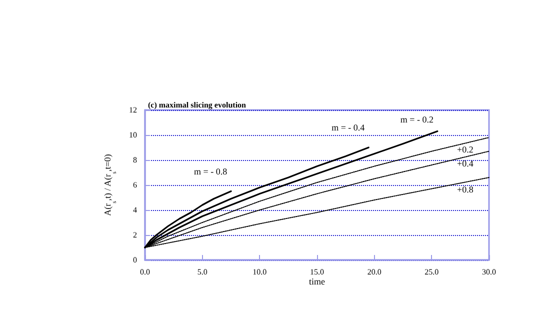 Image resolution: width=554 pixels, height=330 pixels. What do you see at coordinates (211, 171) in the screenshot?
I see `series-label: m = - 0.8` at bounding box center [211, 171].